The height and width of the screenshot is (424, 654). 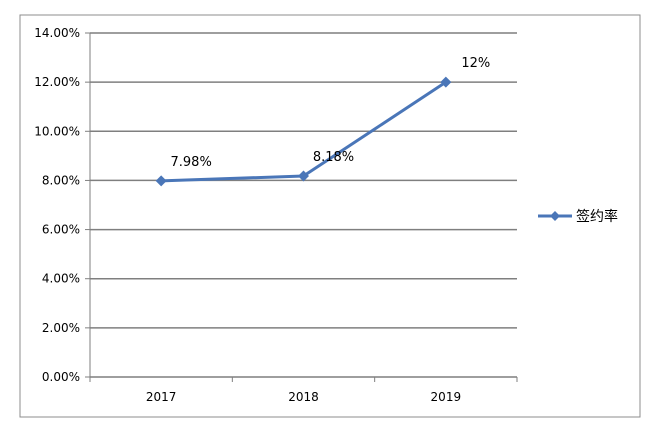 I want to click on data-label: 7.98%, so click(x=191, y=162).